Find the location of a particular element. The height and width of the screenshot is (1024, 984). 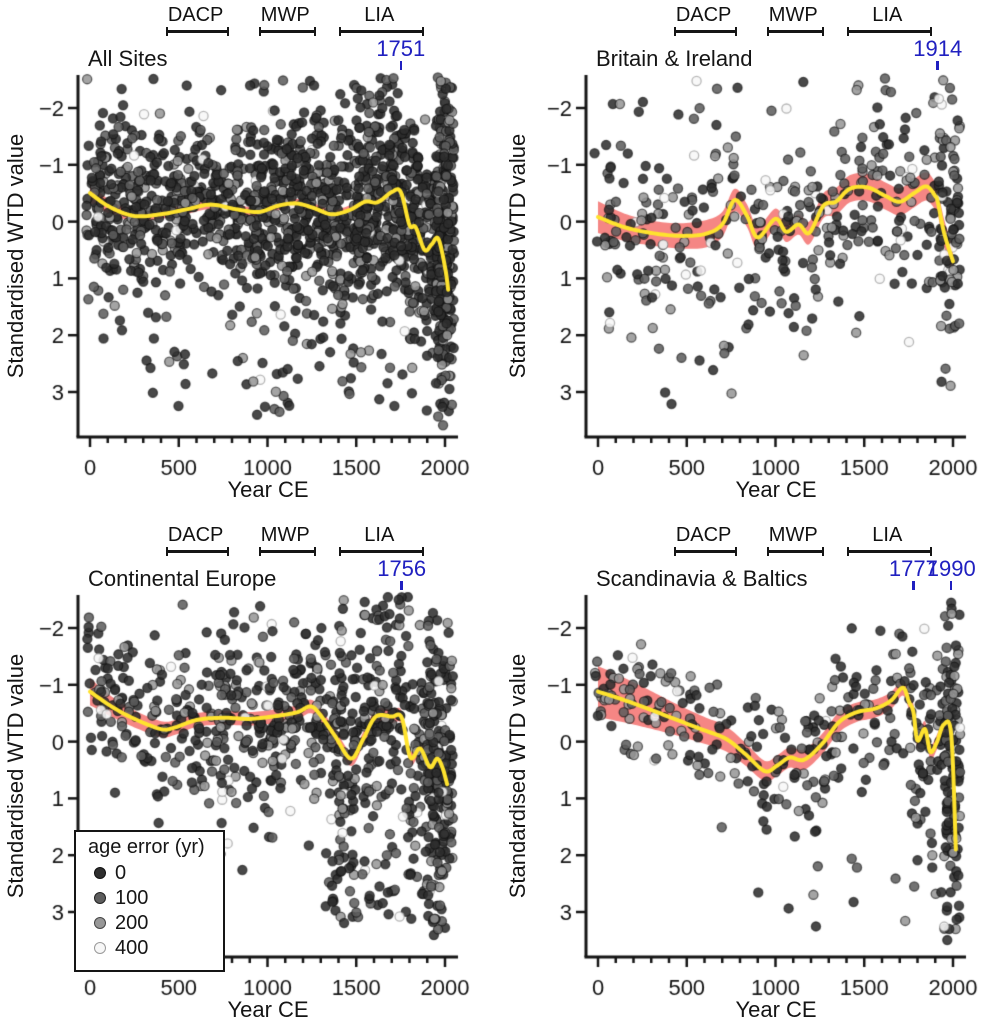

legend-title: age error (yr) is located at coordinates (146, 847).